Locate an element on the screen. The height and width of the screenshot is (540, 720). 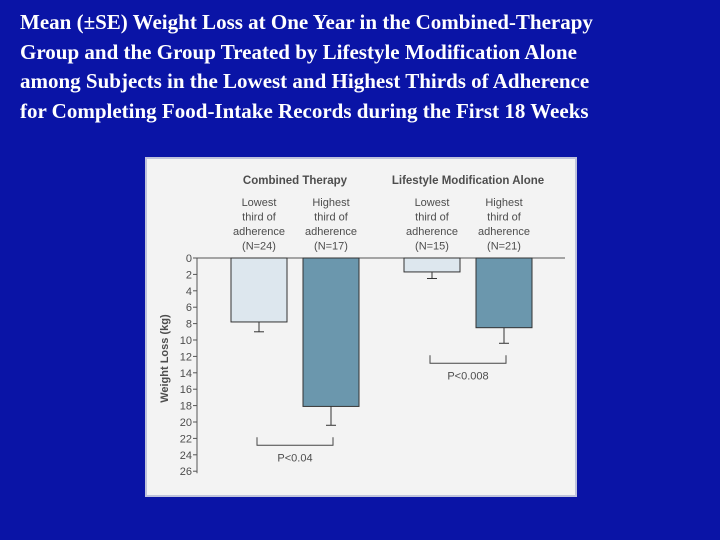
y-tick-label: 22 is located at coordinates (186, 439).